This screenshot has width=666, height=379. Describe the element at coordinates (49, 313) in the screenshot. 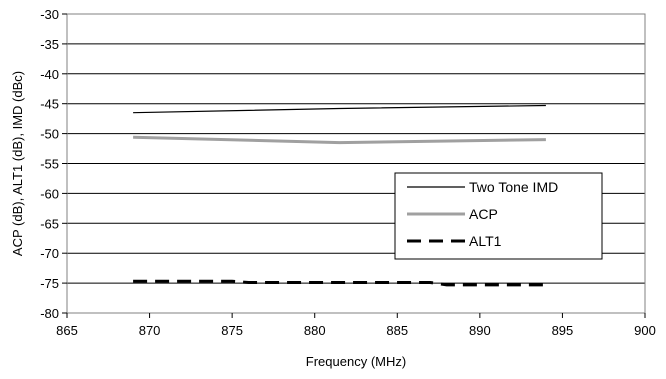

I see `y-tick-label: -80` at that location.